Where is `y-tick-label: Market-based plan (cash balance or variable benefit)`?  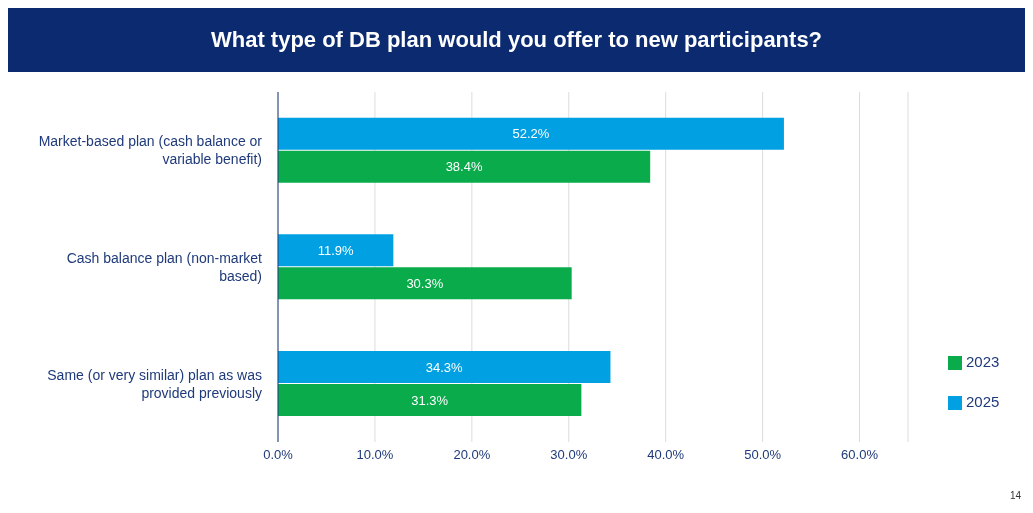
y-tick-label: Market-based plan (cash balance or variable benefit) is located at coordinates (150, 150).